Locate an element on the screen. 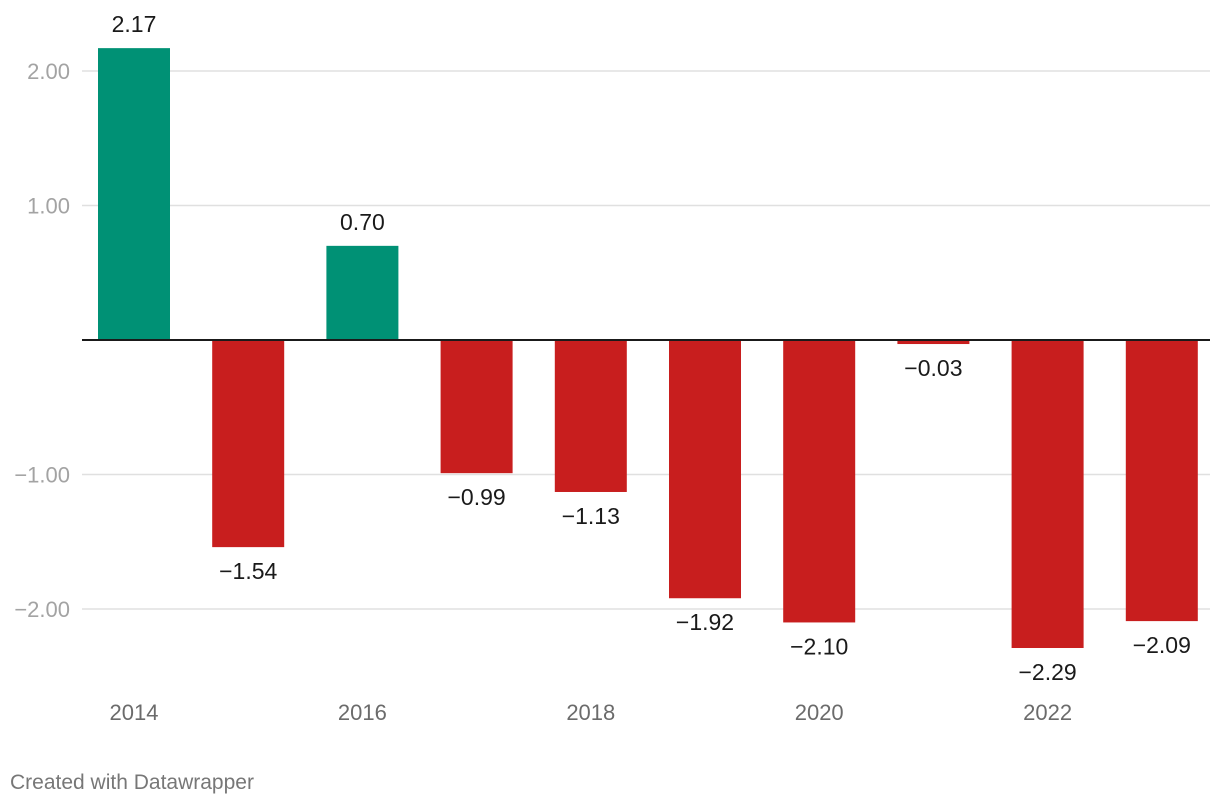 This screenshot has width=1220, height=808. bar-2022 is located at coordinates (1047, 494).